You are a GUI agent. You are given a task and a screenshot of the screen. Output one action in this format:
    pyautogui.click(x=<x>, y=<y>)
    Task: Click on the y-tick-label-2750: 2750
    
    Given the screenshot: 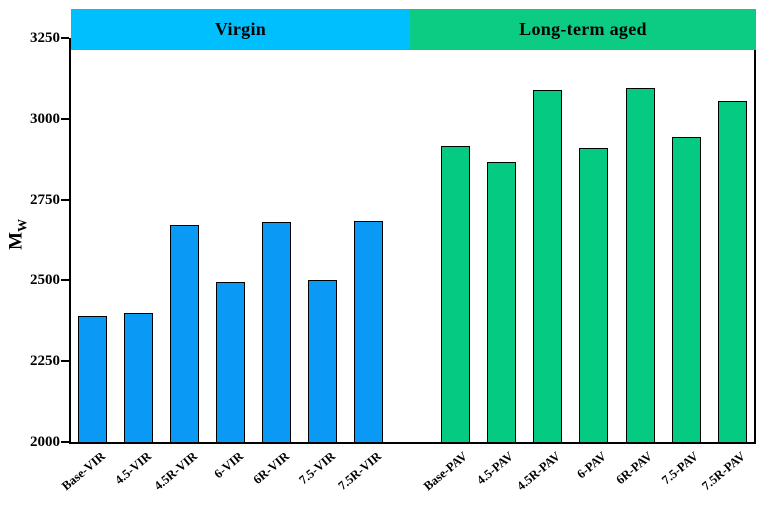 What is the action you would take?
    pyautogui.click(x=45, y=199)
    